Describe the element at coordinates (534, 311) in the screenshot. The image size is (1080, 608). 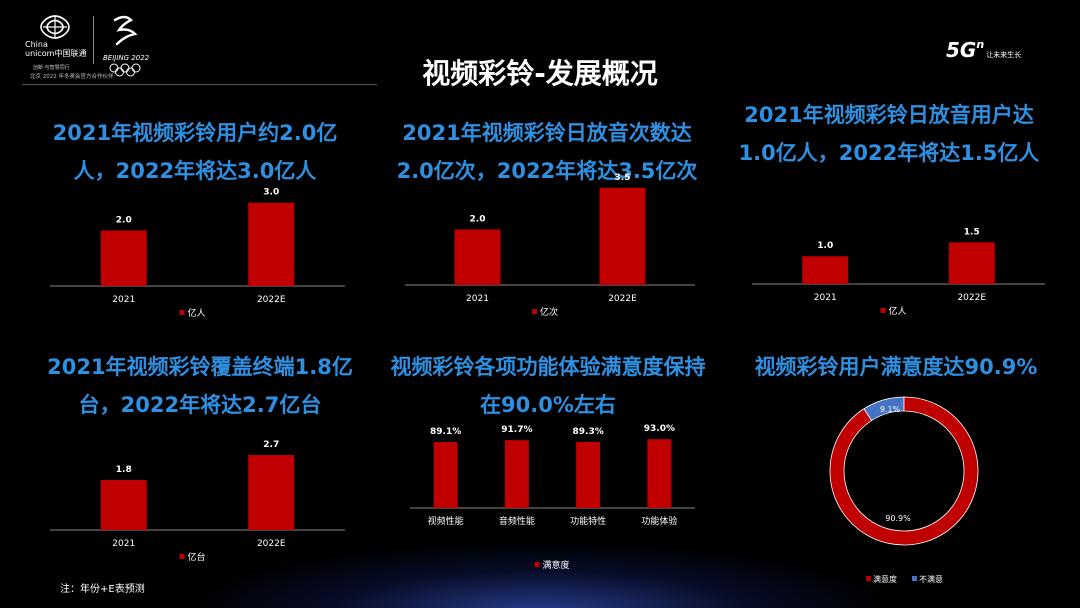
I see `chart-2-legend-swatch` at that location.